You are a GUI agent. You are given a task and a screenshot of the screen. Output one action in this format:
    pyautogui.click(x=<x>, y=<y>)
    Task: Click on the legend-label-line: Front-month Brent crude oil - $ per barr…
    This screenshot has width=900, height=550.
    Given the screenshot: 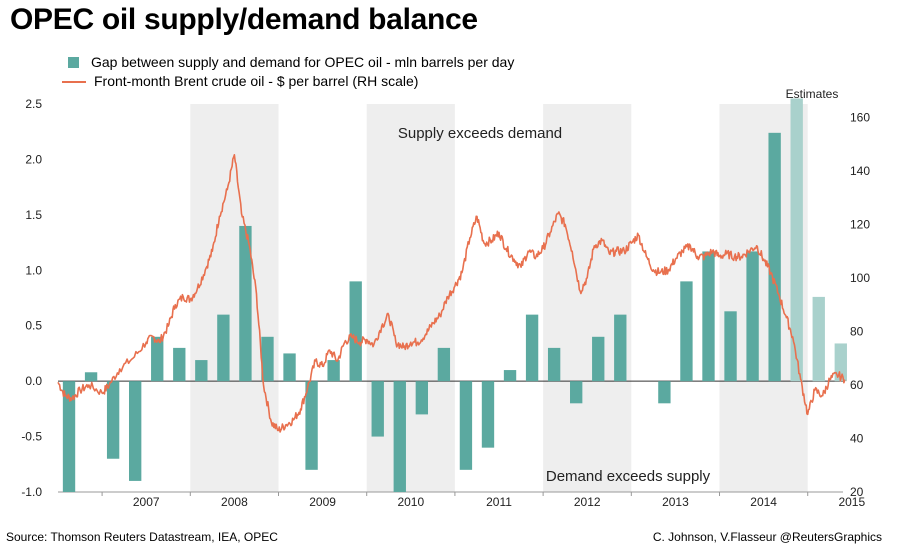 What is the action you would take?
    pyautogui.click(x=256, y=81)
    